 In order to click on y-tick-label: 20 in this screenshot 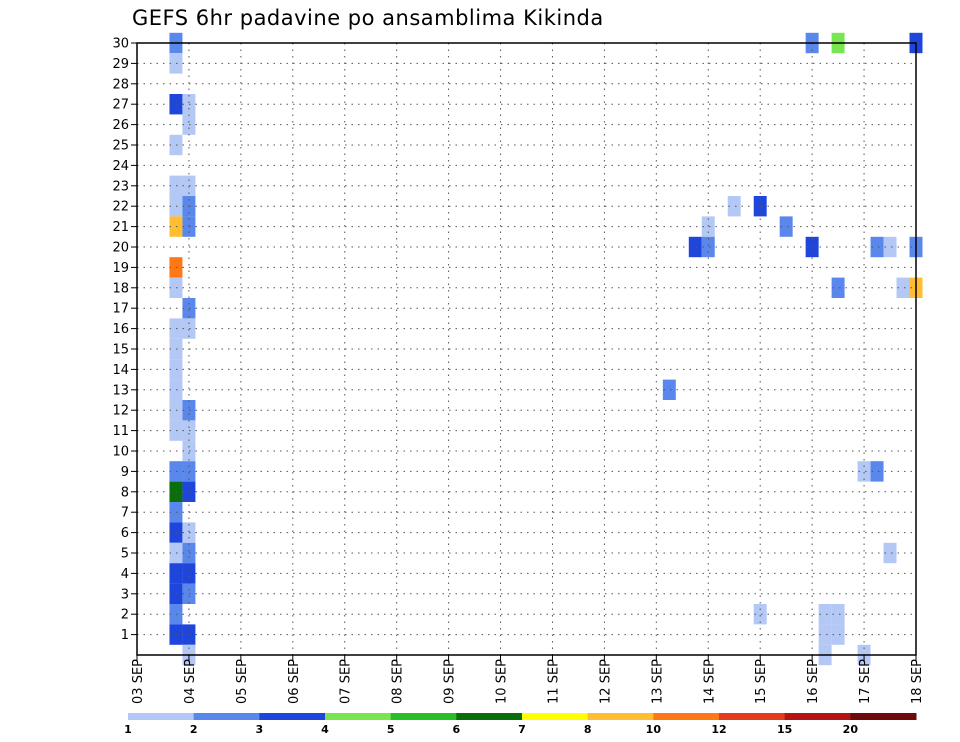, I will do `click(120, 248)`.